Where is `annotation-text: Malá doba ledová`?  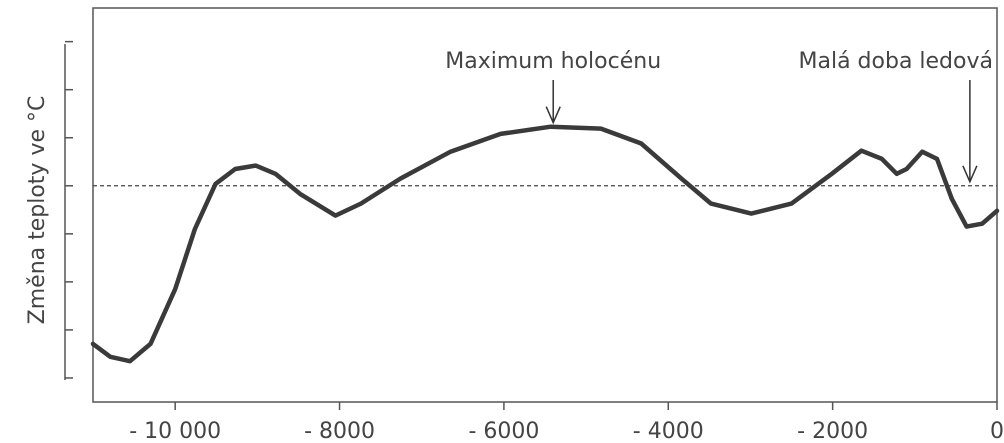
annotation-text: Malá doba ledová is located at coordinates (896, 61).